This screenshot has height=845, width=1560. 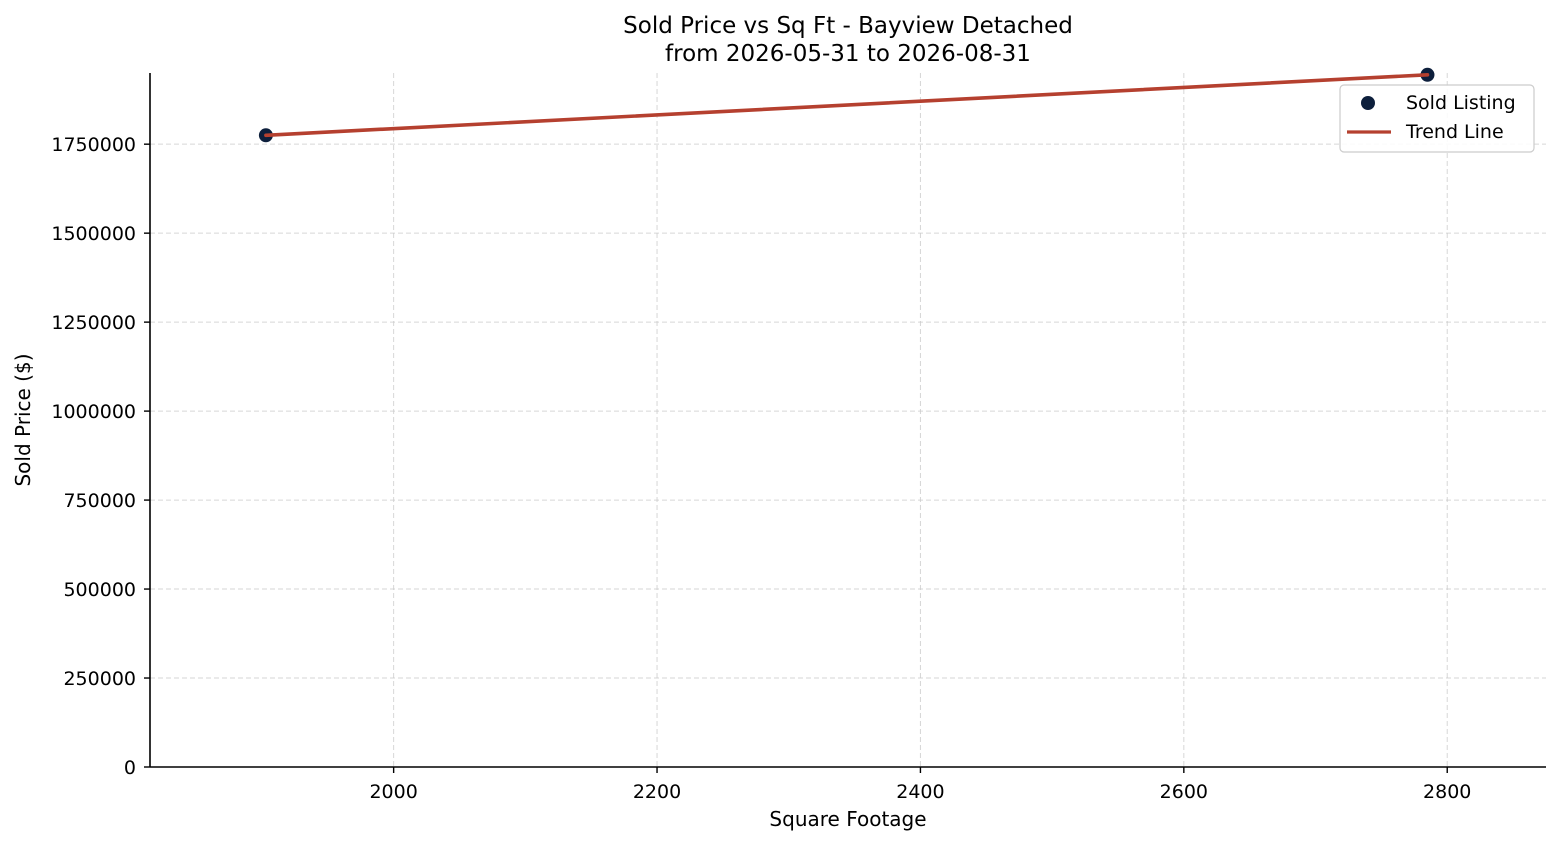 What do you see at coordinates (1461, 103) in the screenshot?
I see `legend-label-sold-listing: Sold Listing` at bounding box center [1461, 103].